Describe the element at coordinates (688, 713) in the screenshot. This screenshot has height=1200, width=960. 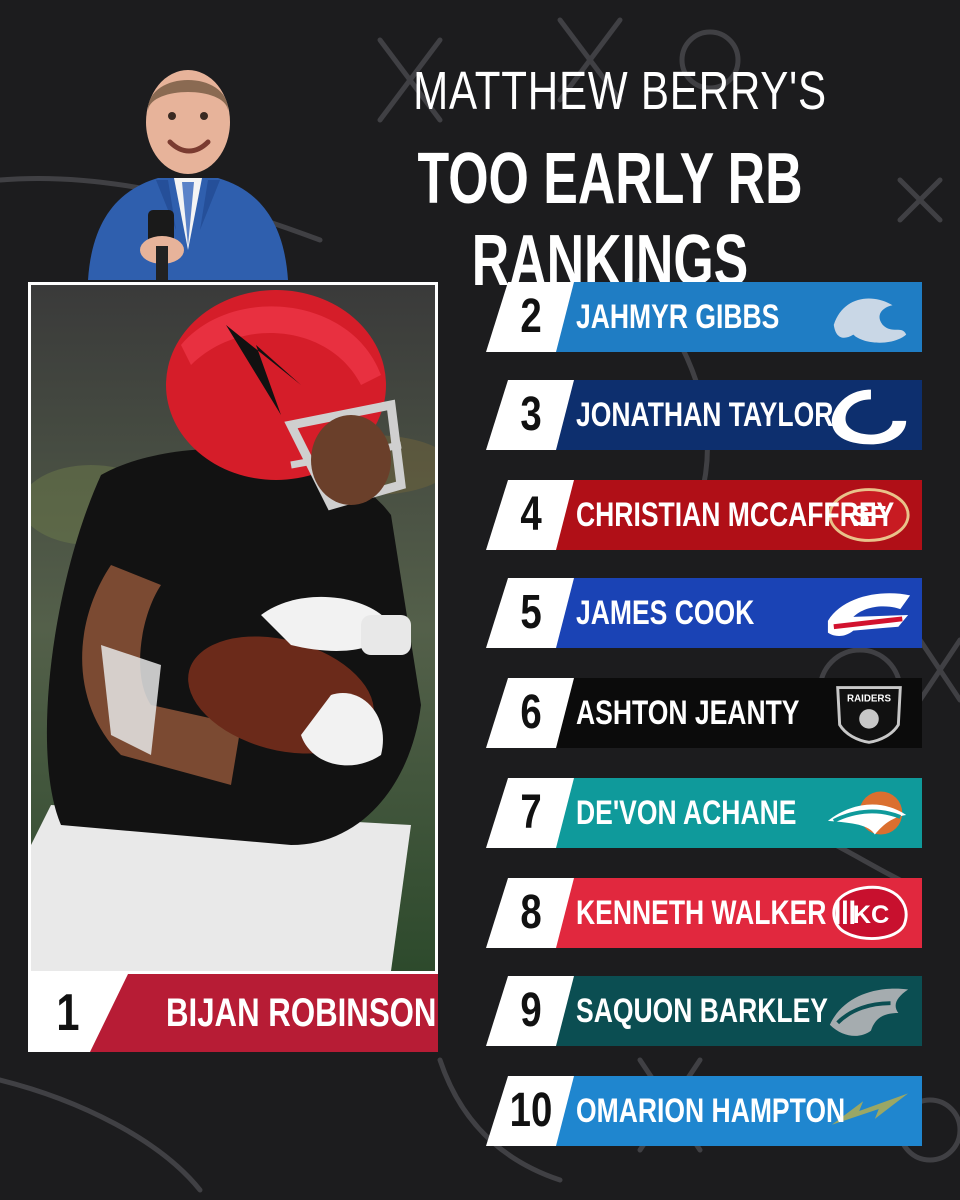
I see `player-name: ASHTON JEANTY` at that location.